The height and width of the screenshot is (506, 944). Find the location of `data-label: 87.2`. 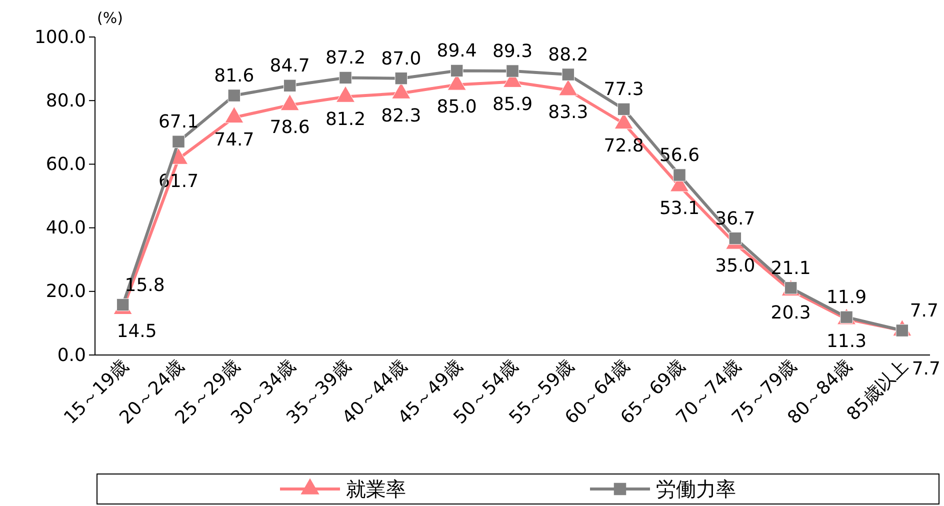

data-label: 87.2 is located at coordinates (345, 58).